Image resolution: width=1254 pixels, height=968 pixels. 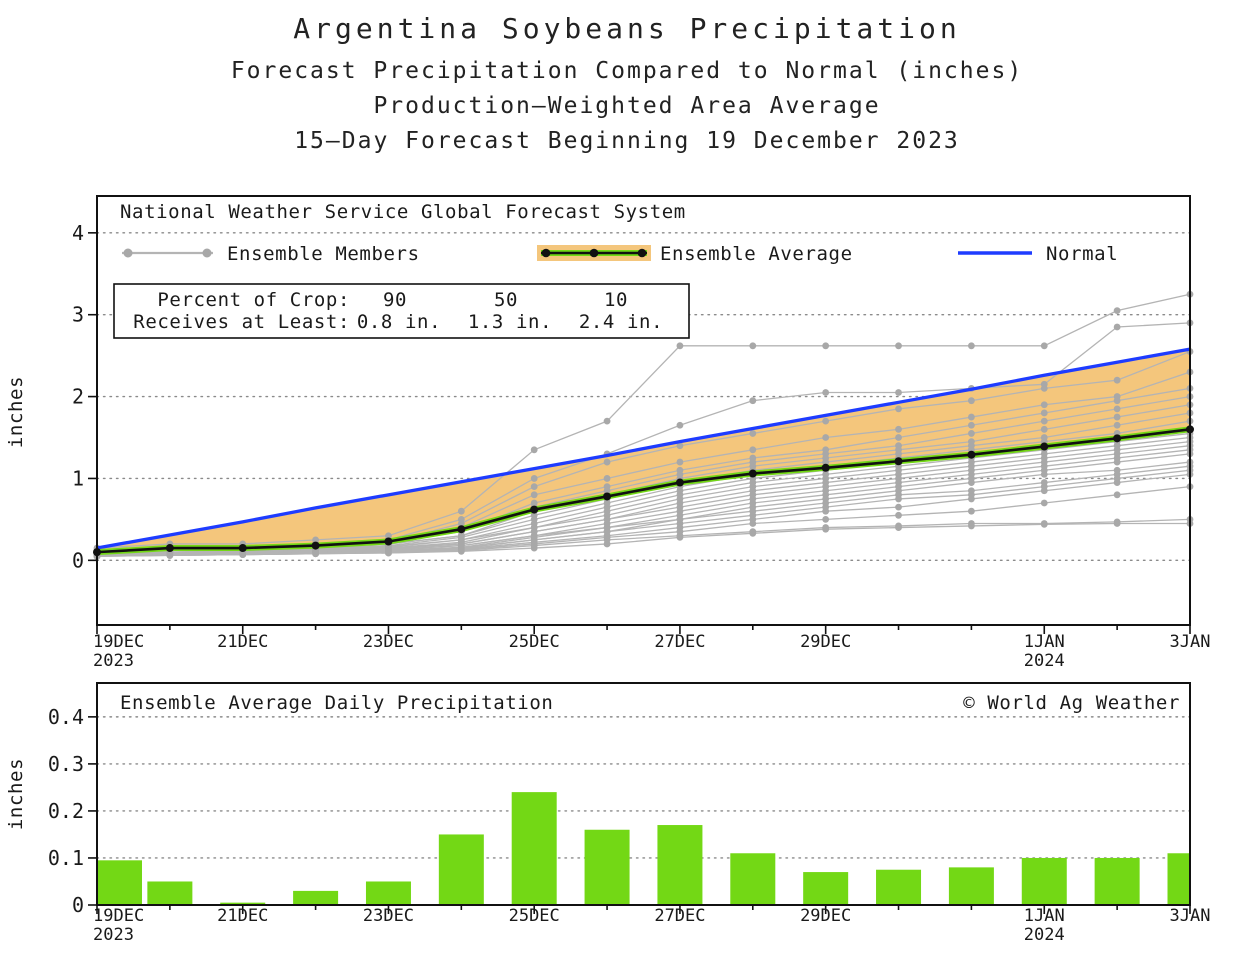 I want to click on x-tick-label: 29DEC, so click(x=825, y=916).